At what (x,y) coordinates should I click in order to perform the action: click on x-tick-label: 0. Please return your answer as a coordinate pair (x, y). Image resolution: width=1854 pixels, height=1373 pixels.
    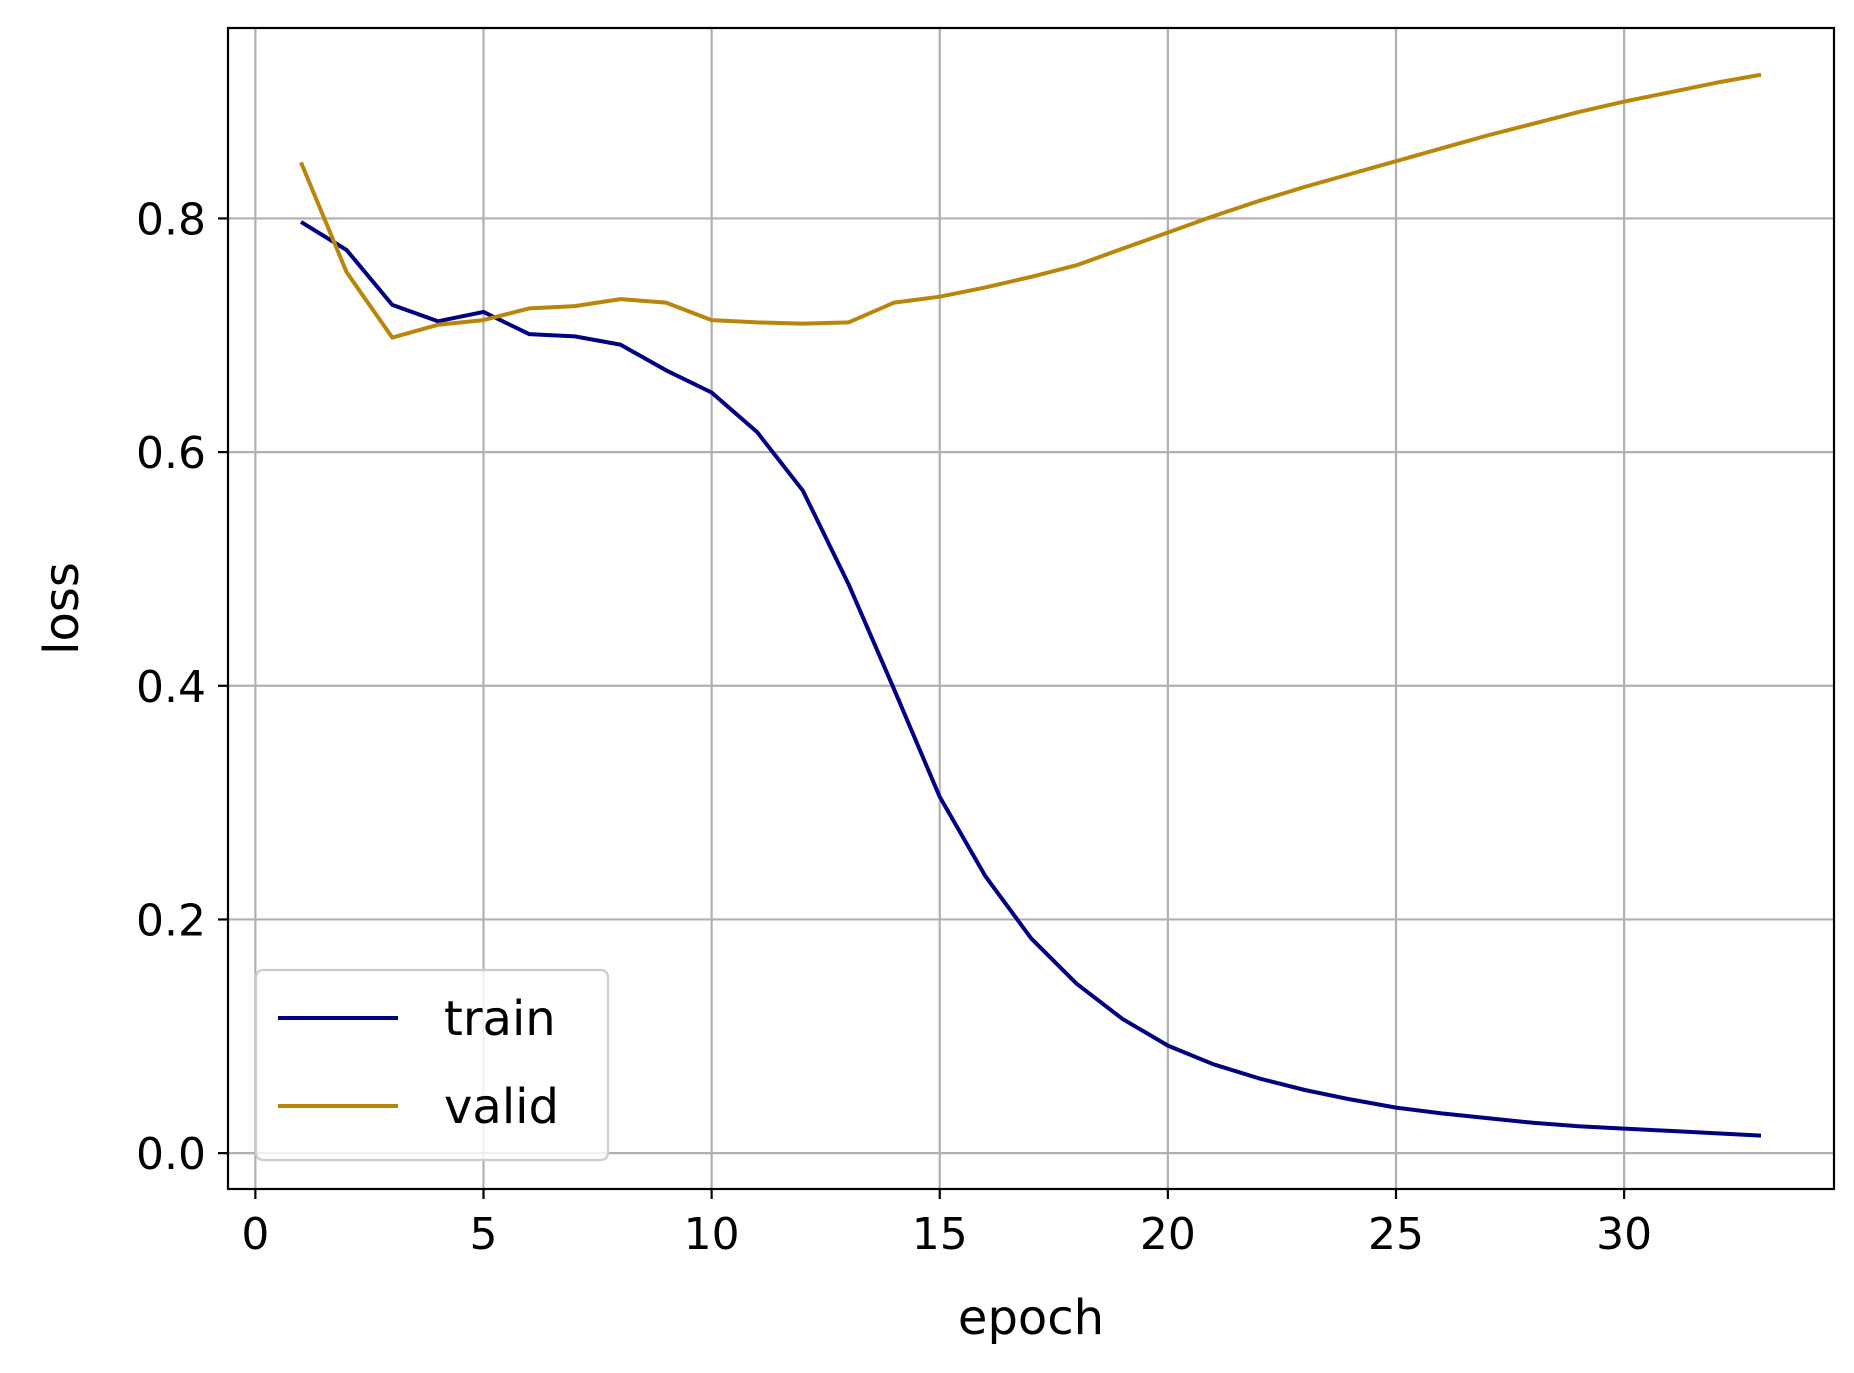
    Looking at the image, I should click on (255, 1234).